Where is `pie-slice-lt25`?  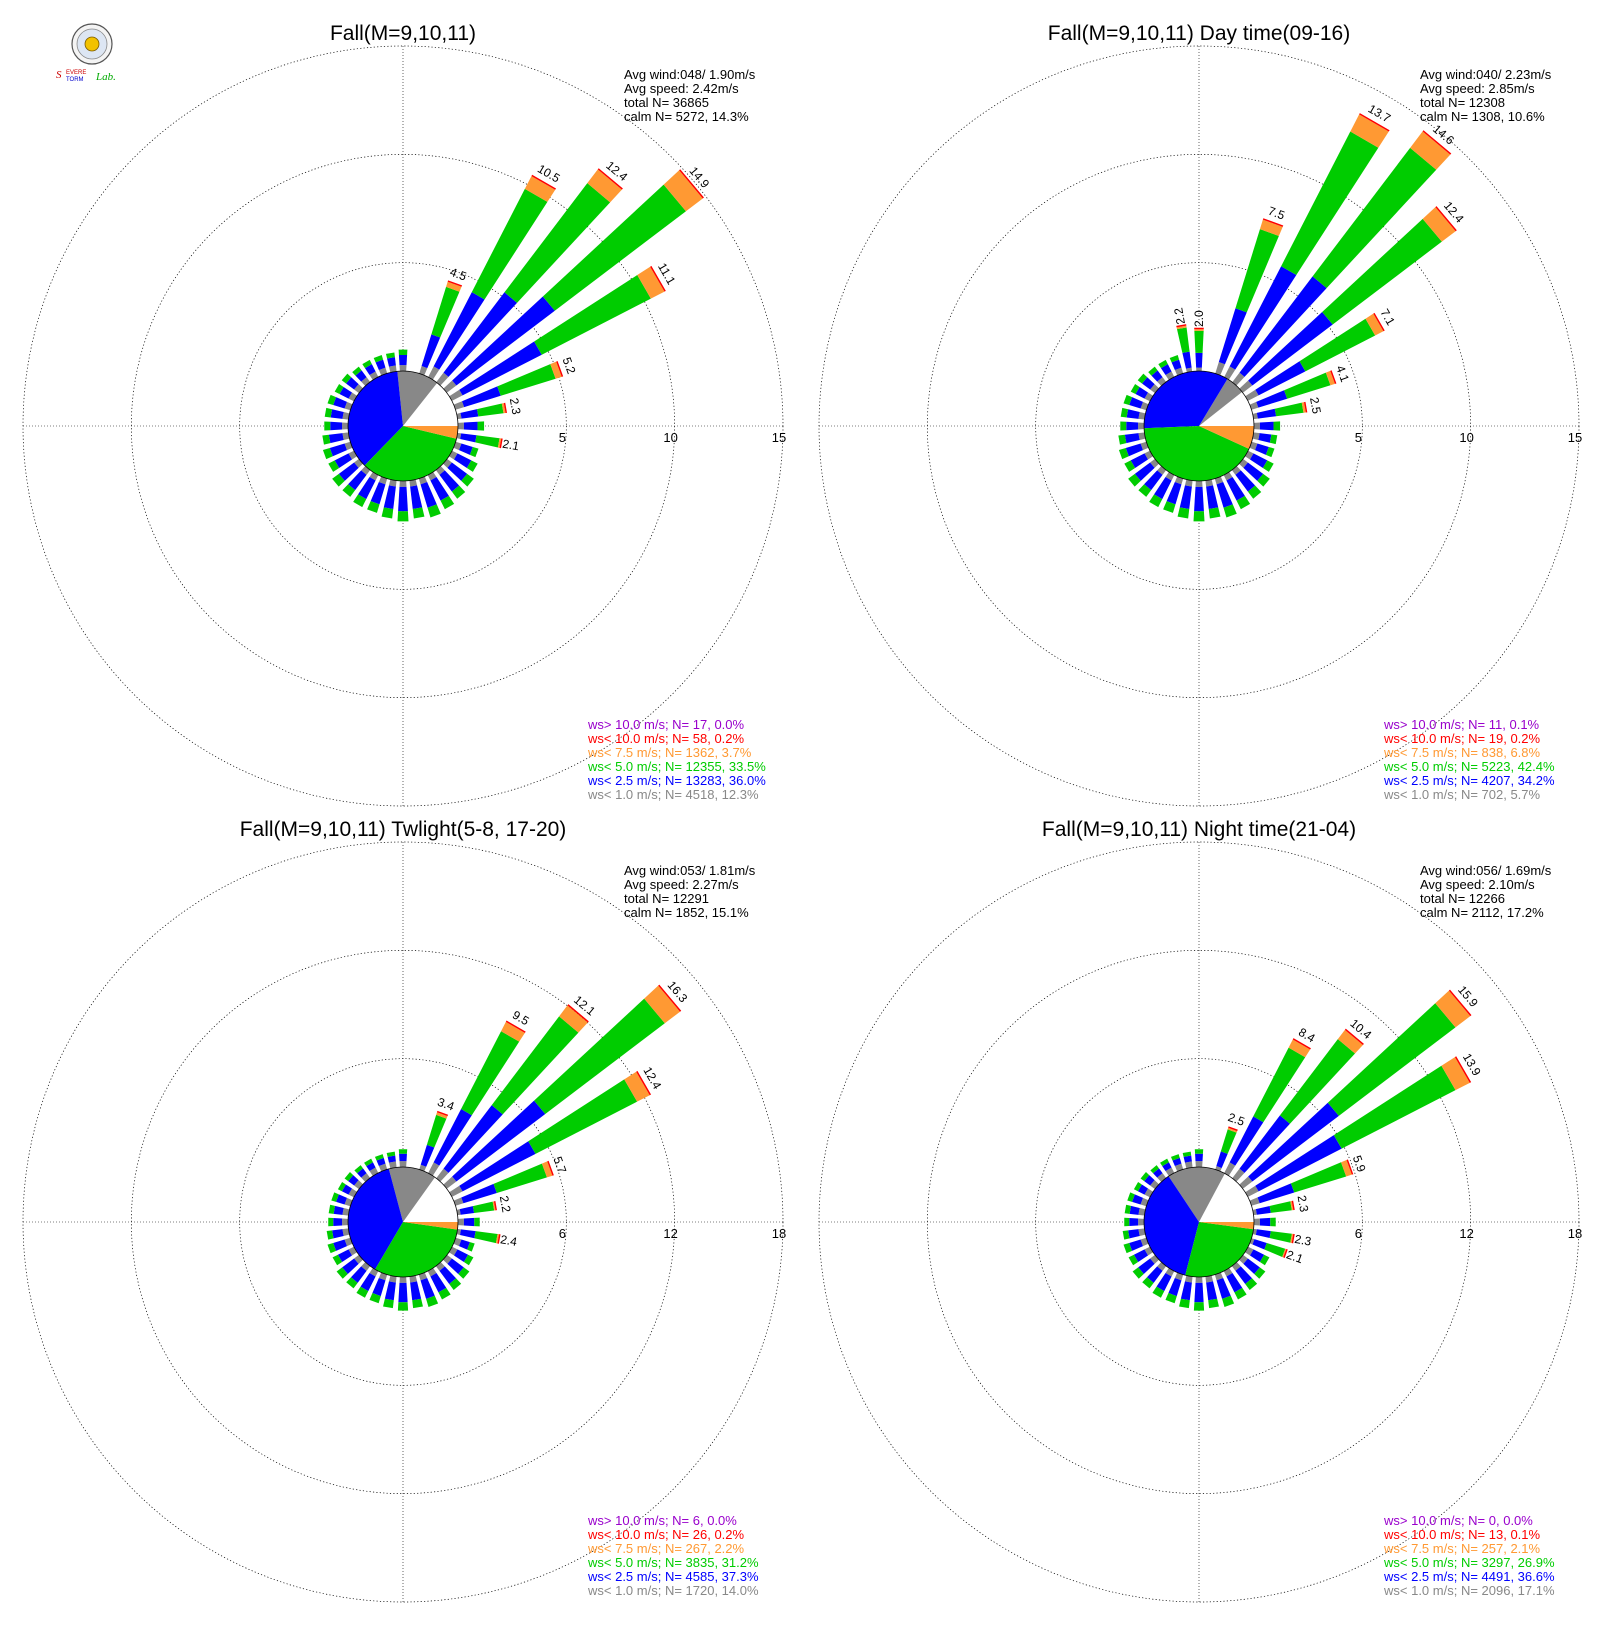
pie-slice-lt25 is located at coordinates (1186, 399).